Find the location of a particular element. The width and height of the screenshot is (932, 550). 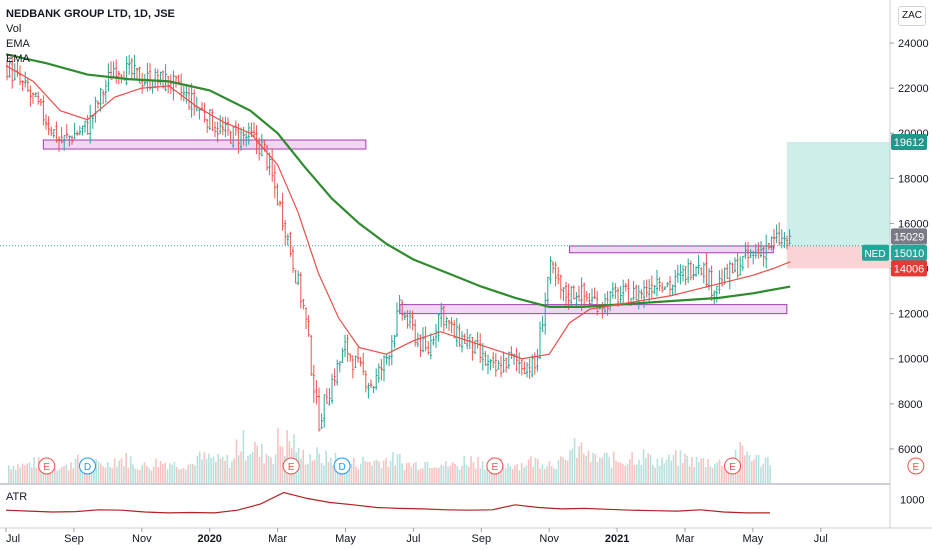

y-tick-label: 24000 is located at coordinates (913, 44).